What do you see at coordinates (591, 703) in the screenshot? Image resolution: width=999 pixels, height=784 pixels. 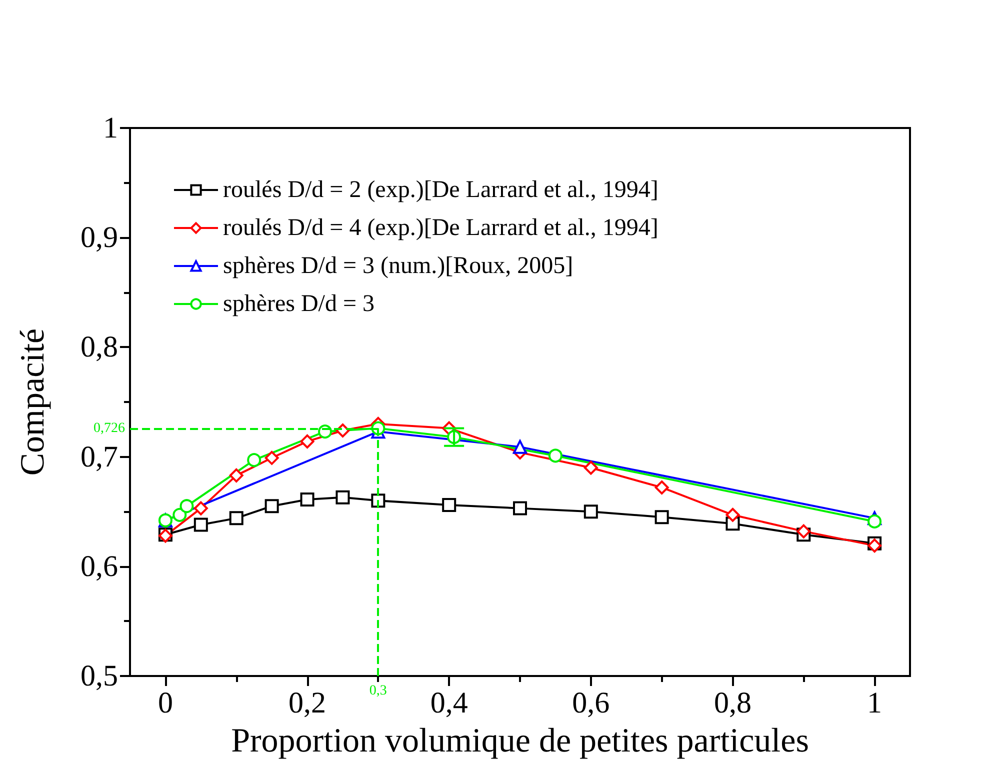 I see `x-tick-label: 0,6` at bounding box center [591, 703].